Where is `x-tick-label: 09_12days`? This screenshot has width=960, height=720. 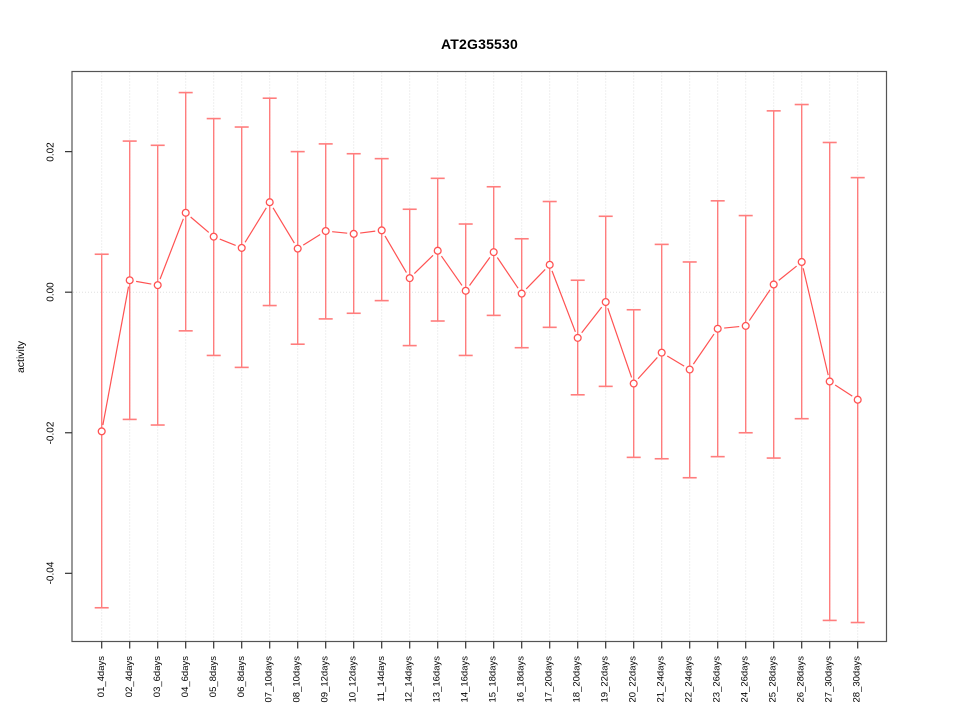 x-tick-label: 09_12days is located at coordinates (325, 679).